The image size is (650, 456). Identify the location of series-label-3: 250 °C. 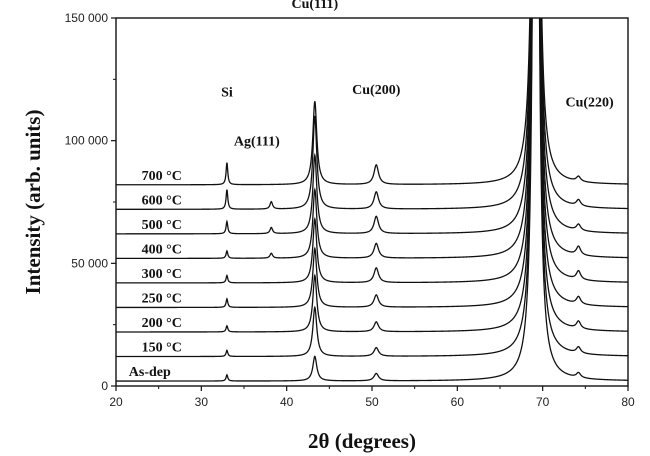
(162, 298).